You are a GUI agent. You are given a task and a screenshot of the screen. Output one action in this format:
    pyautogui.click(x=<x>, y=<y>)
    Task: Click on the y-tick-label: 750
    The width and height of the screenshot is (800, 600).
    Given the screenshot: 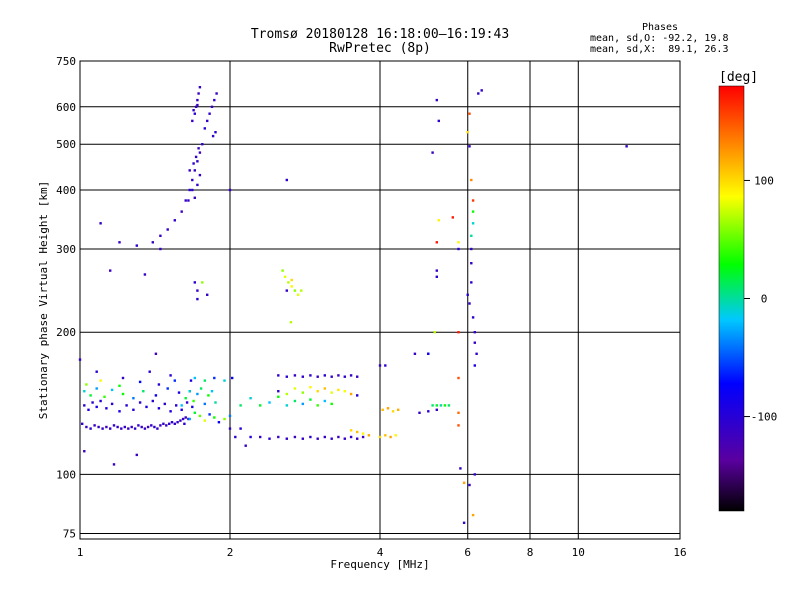 What is the action you would take?
    pyautogui.click(x=66, y=61)
    